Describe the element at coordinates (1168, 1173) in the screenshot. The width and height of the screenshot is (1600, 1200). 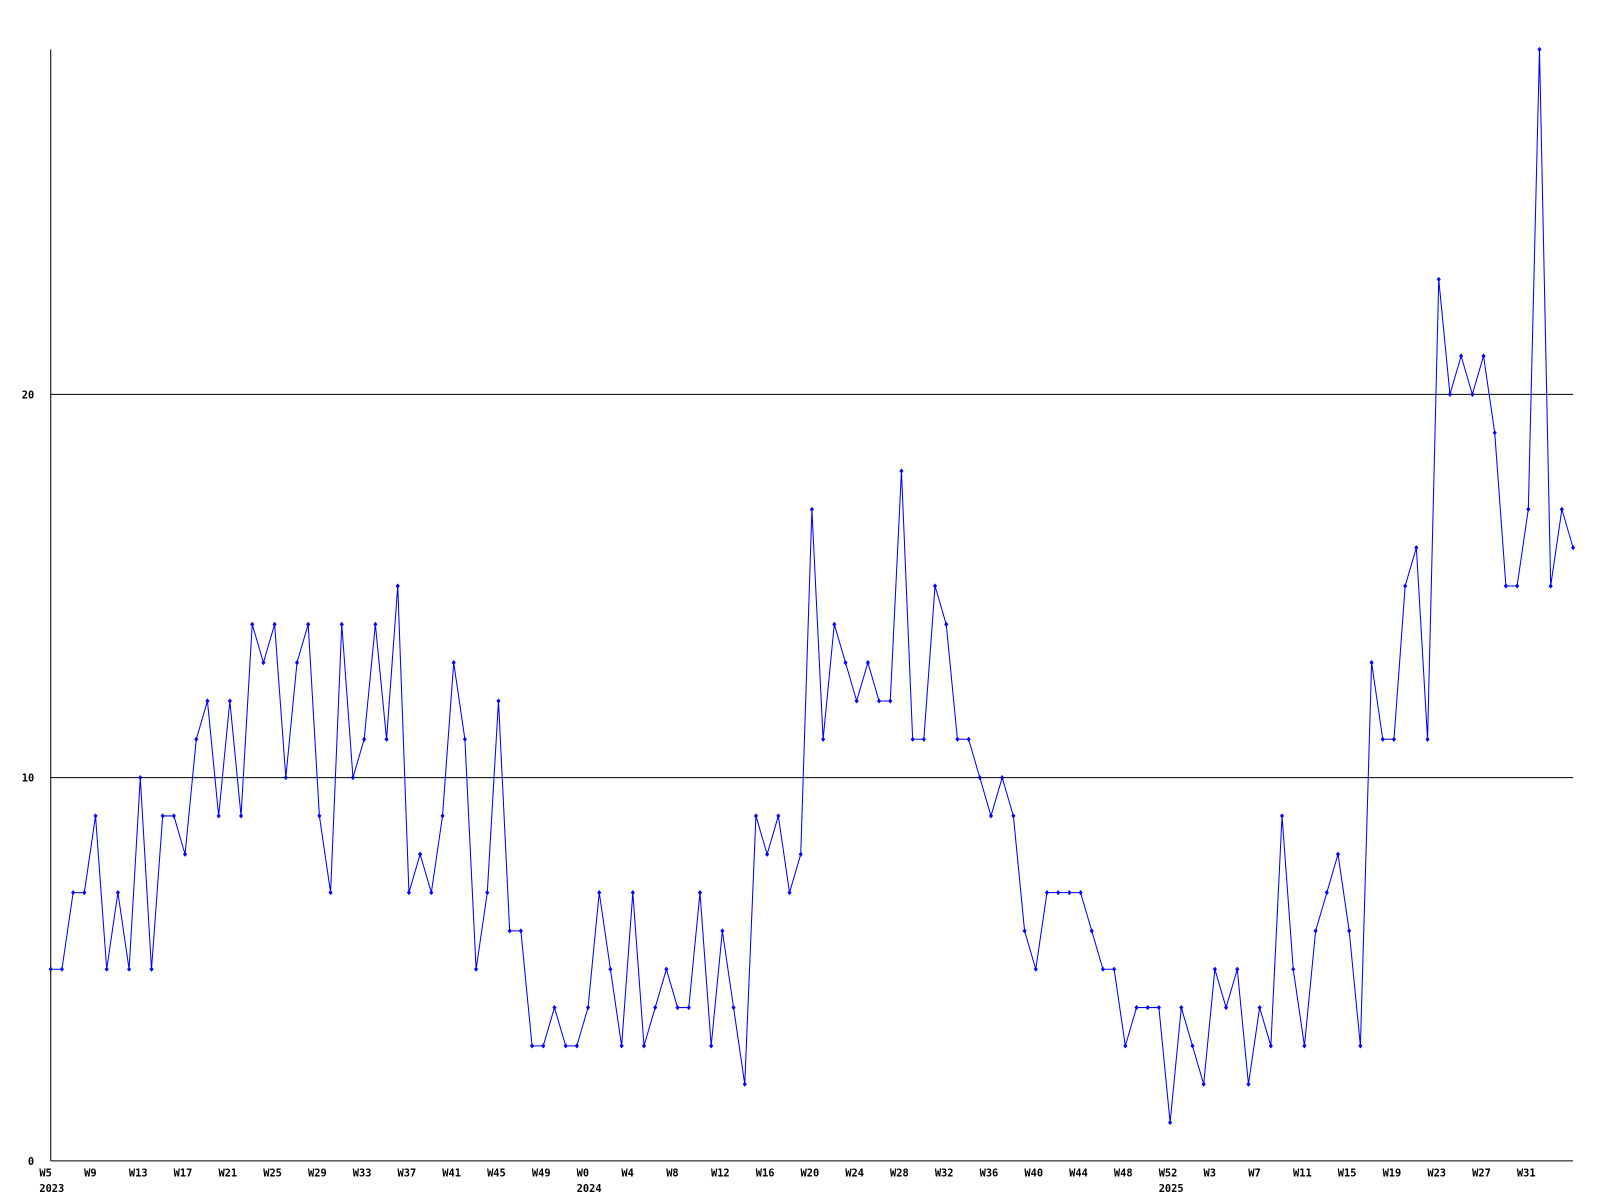
I see `x-tick-label: W52` at that location.